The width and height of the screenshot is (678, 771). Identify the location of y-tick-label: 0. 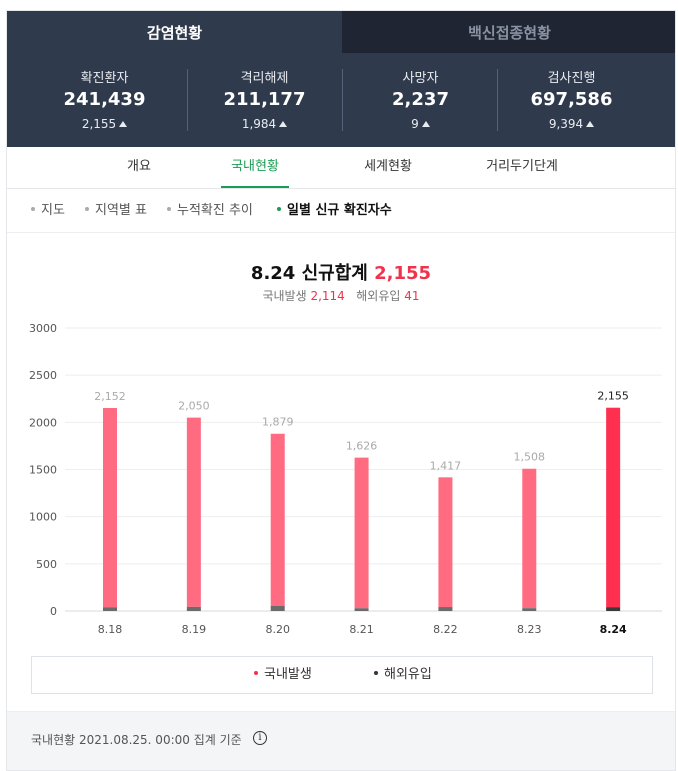
(53, 611).